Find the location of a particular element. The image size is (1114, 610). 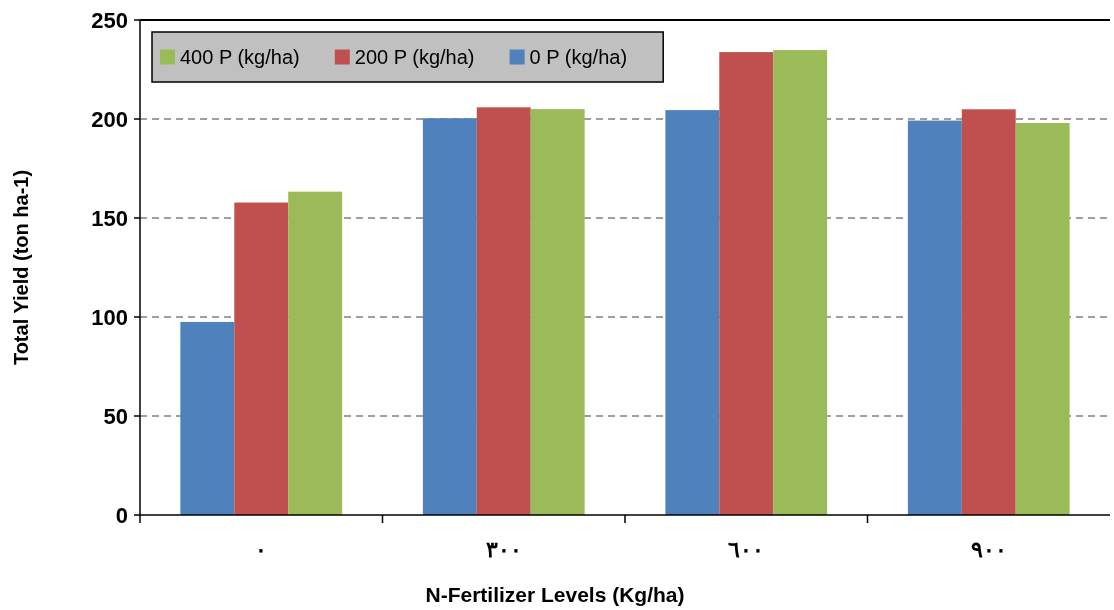

x-tick-label: ٩٠٠ is located at coordinates (988, 549).